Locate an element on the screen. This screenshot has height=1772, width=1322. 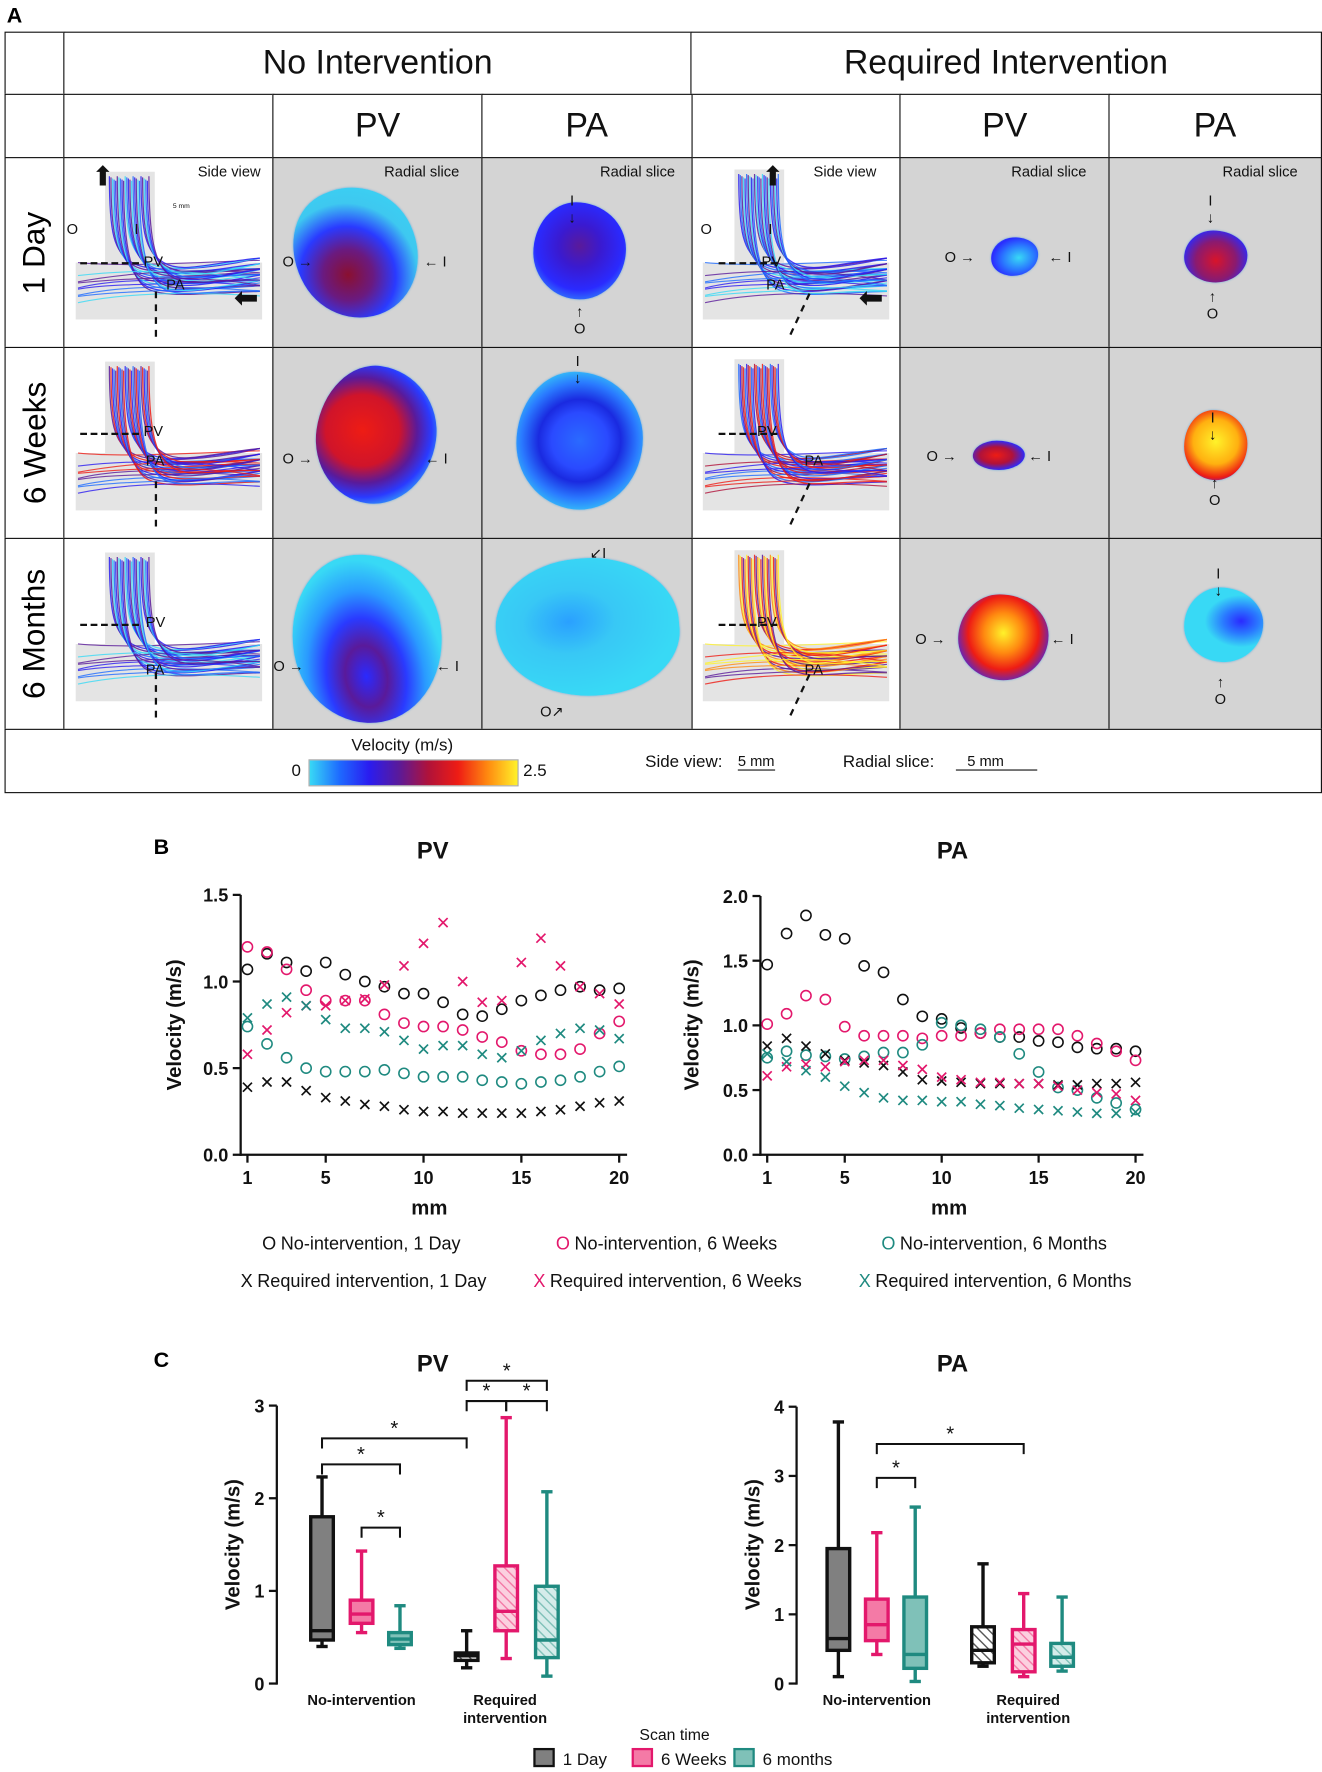
x-tick-label: 15 is located at coordinates (1039, 1178).